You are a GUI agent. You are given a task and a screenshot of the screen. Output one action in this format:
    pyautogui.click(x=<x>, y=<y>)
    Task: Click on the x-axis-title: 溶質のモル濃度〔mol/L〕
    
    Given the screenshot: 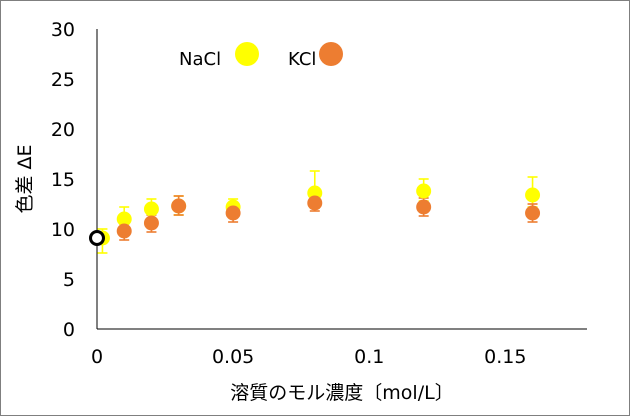 What is the action you would take?
    pyautogui.click(x=341, y=393)
    